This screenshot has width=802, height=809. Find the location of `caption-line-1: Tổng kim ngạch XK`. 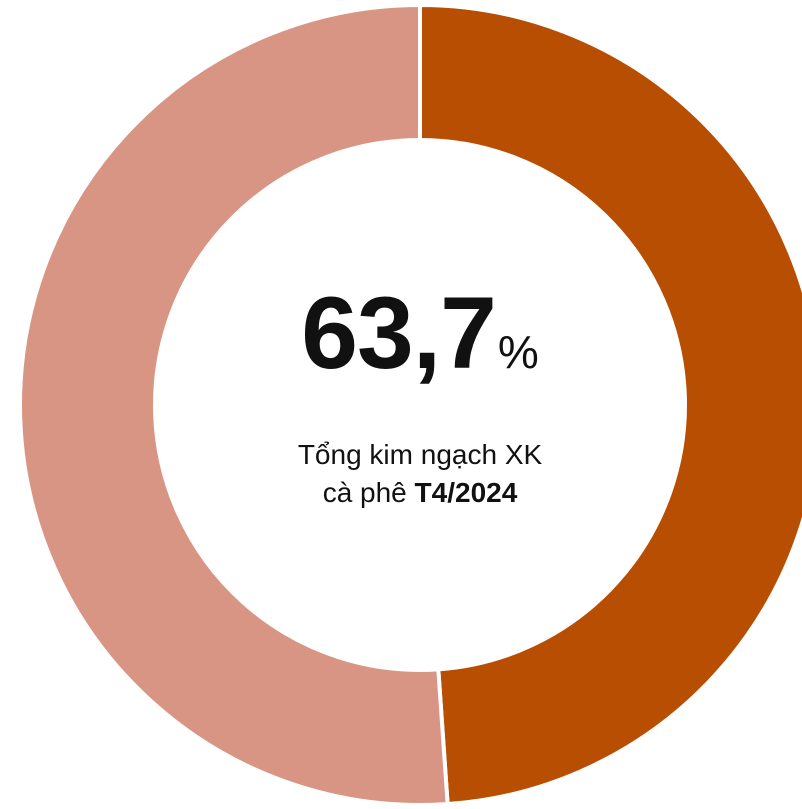

caption-line-1: Tổng kim ngạch XK is located at coordinates (420, 454).